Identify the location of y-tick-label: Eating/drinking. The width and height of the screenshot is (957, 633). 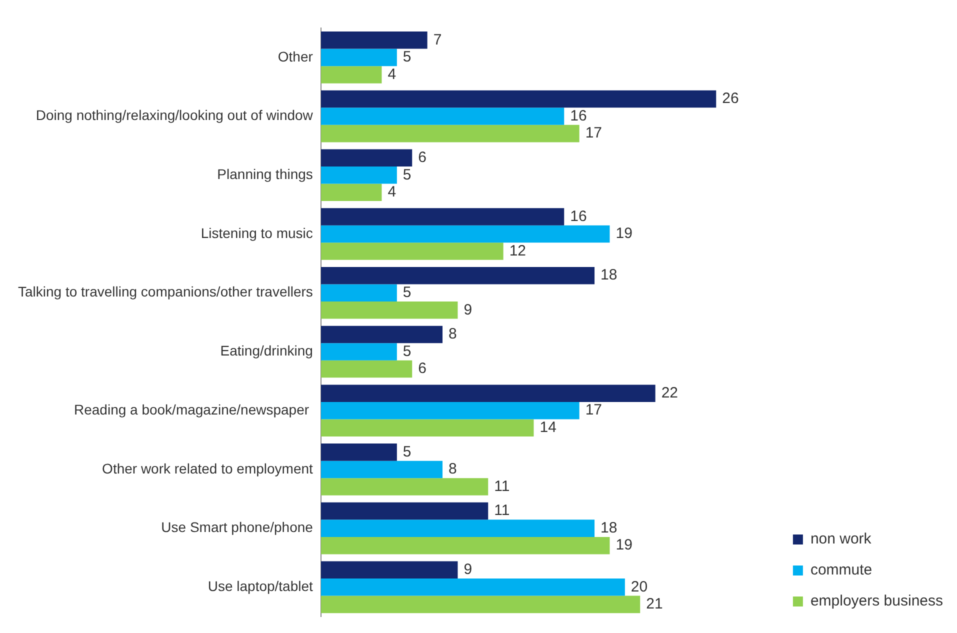
(266, 350).